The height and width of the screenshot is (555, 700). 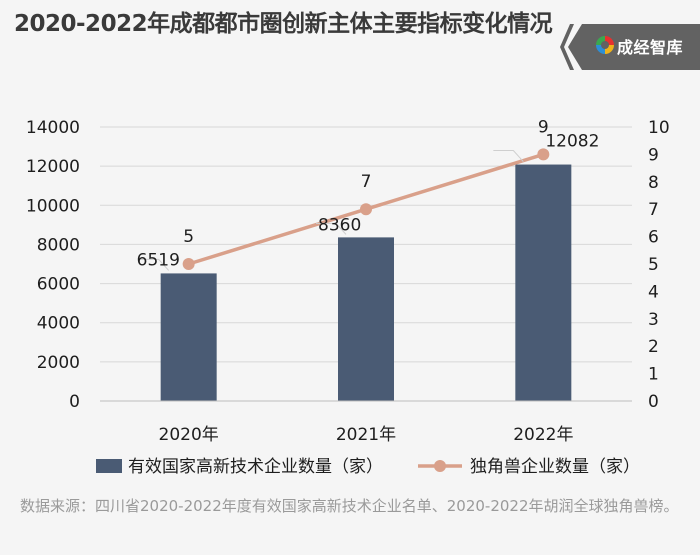 I want to click on y-right-tick-label: 4, so click(x=653, y=292).